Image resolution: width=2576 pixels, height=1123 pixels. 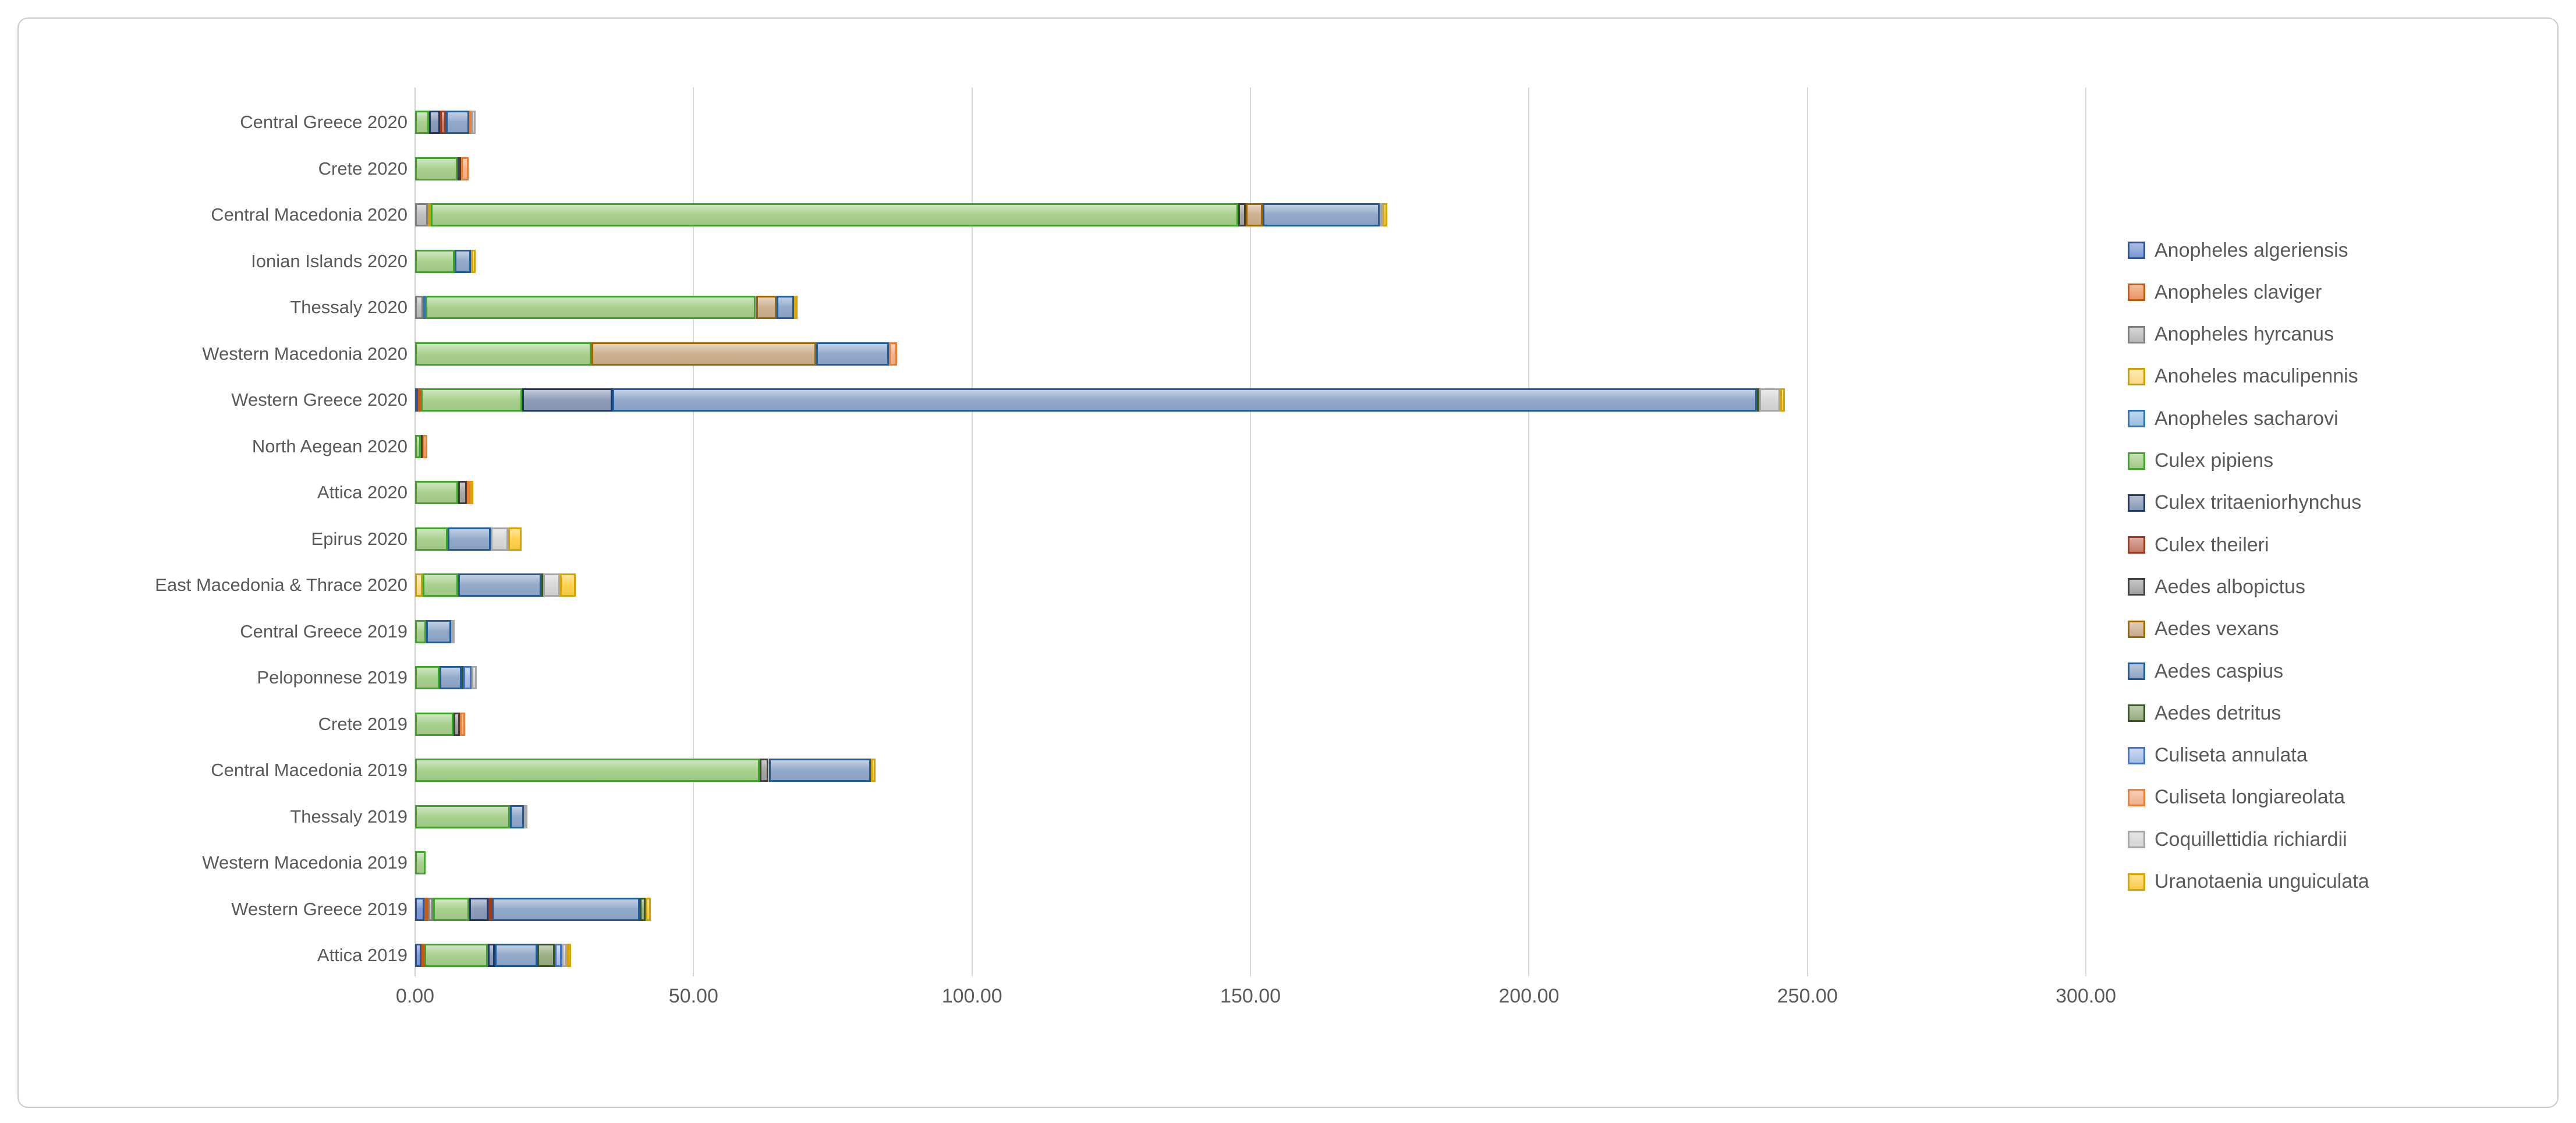 I want to click on legend-swatch-anopheles-algeriensis, so click(x=2136, y=250).